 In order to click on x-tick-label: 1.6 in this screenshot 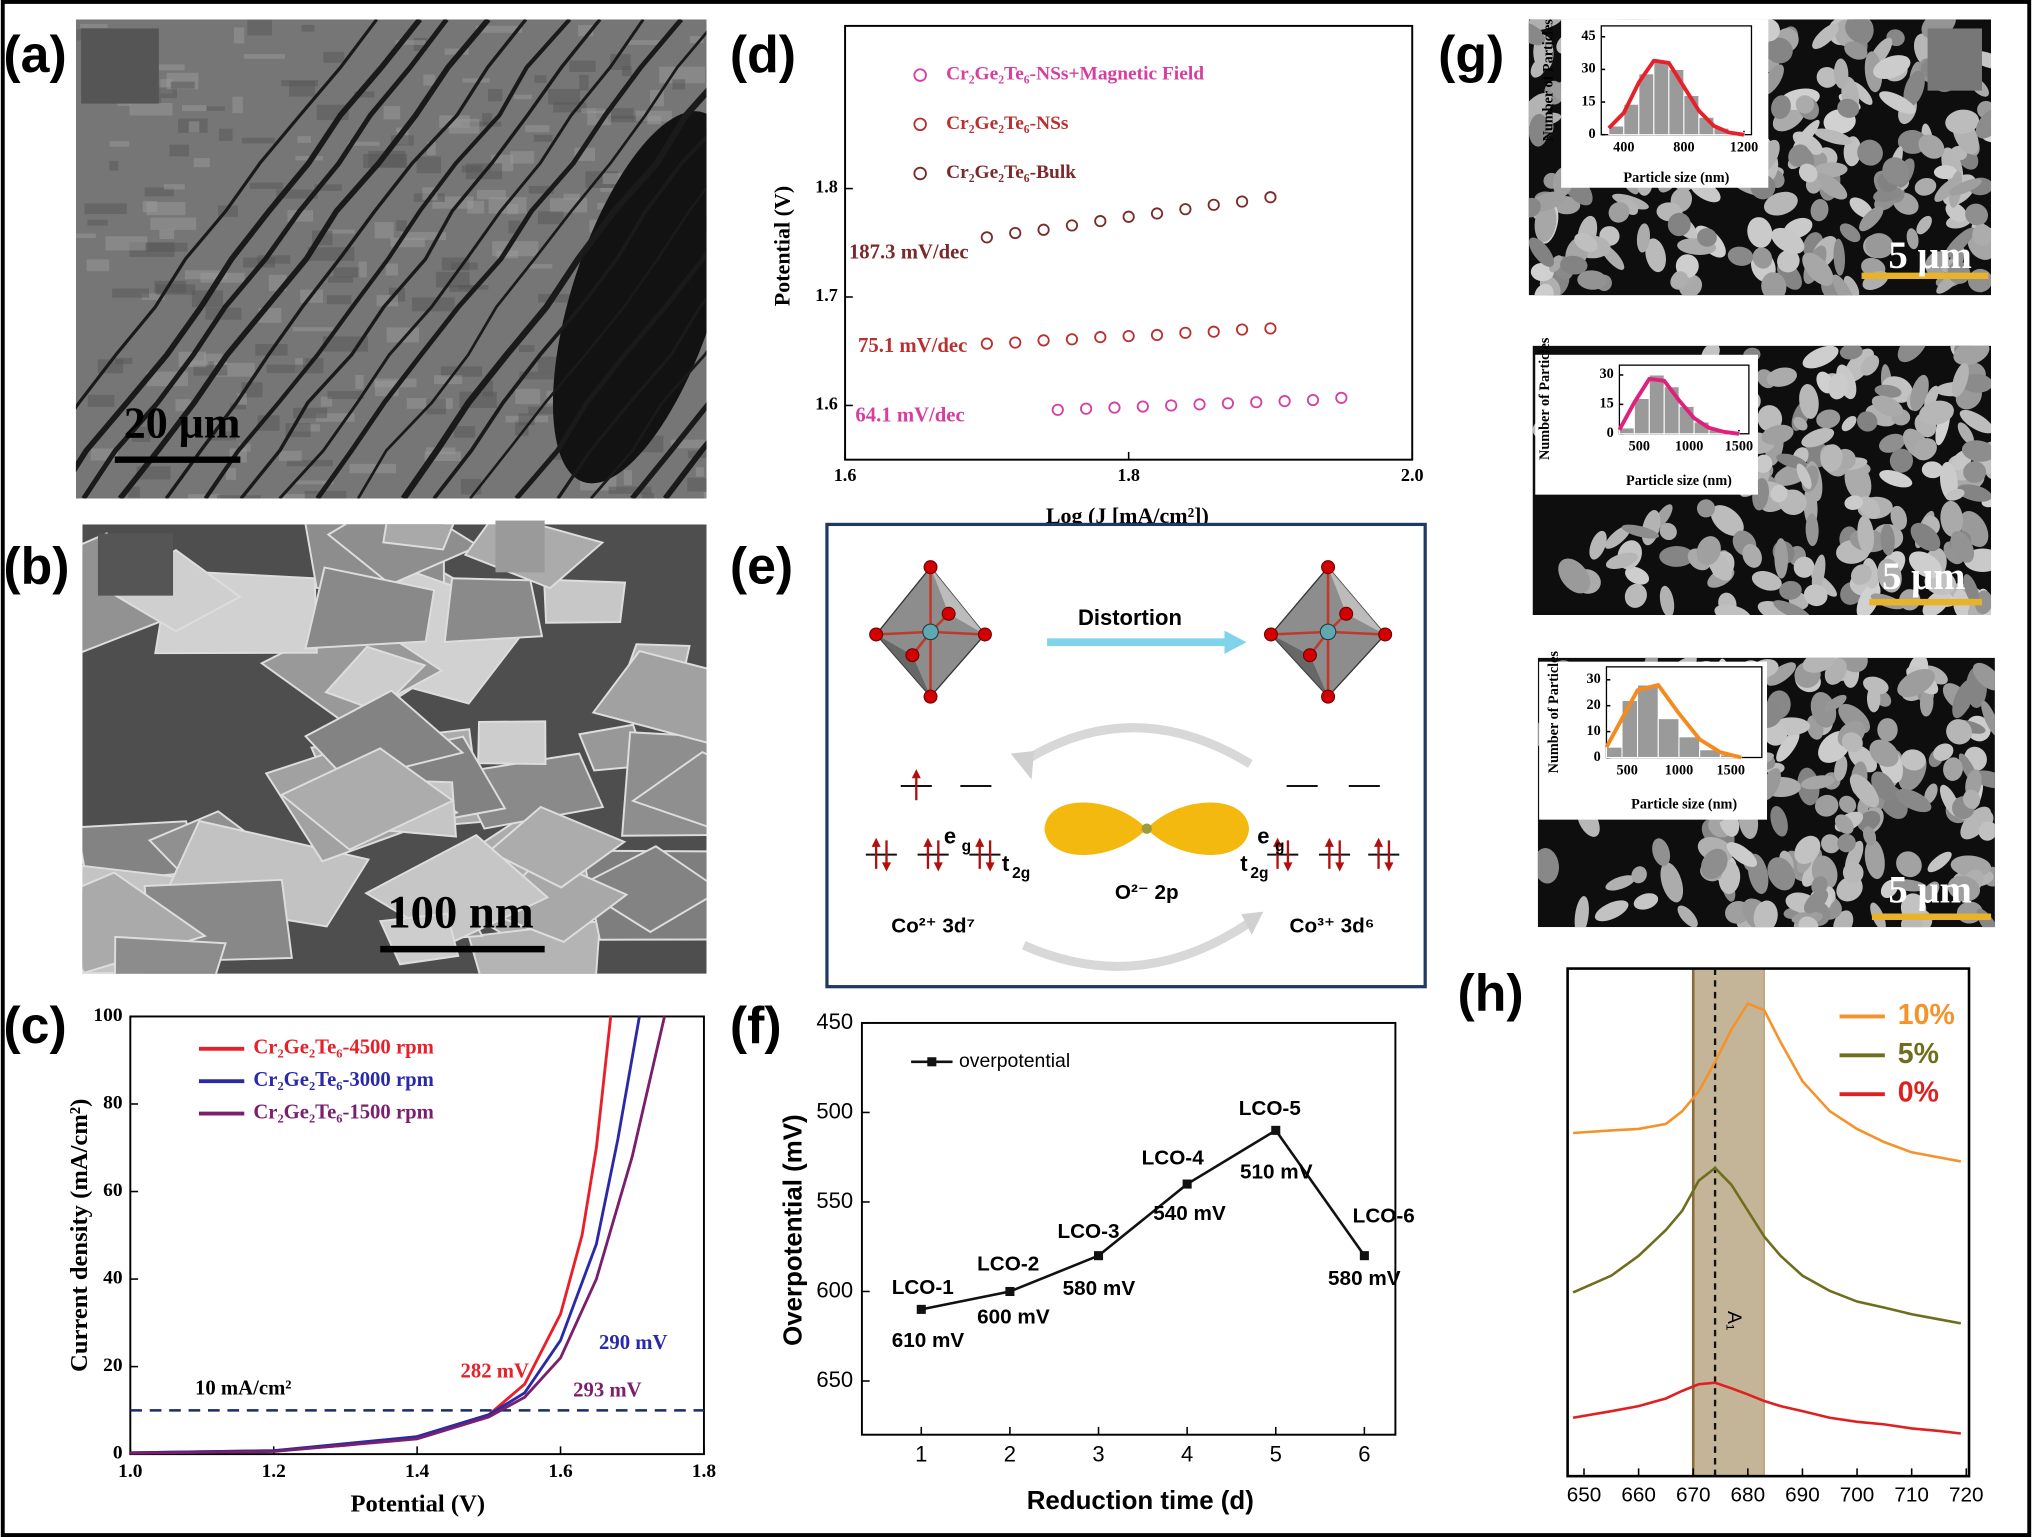, I will do `click(560, 1471)`.